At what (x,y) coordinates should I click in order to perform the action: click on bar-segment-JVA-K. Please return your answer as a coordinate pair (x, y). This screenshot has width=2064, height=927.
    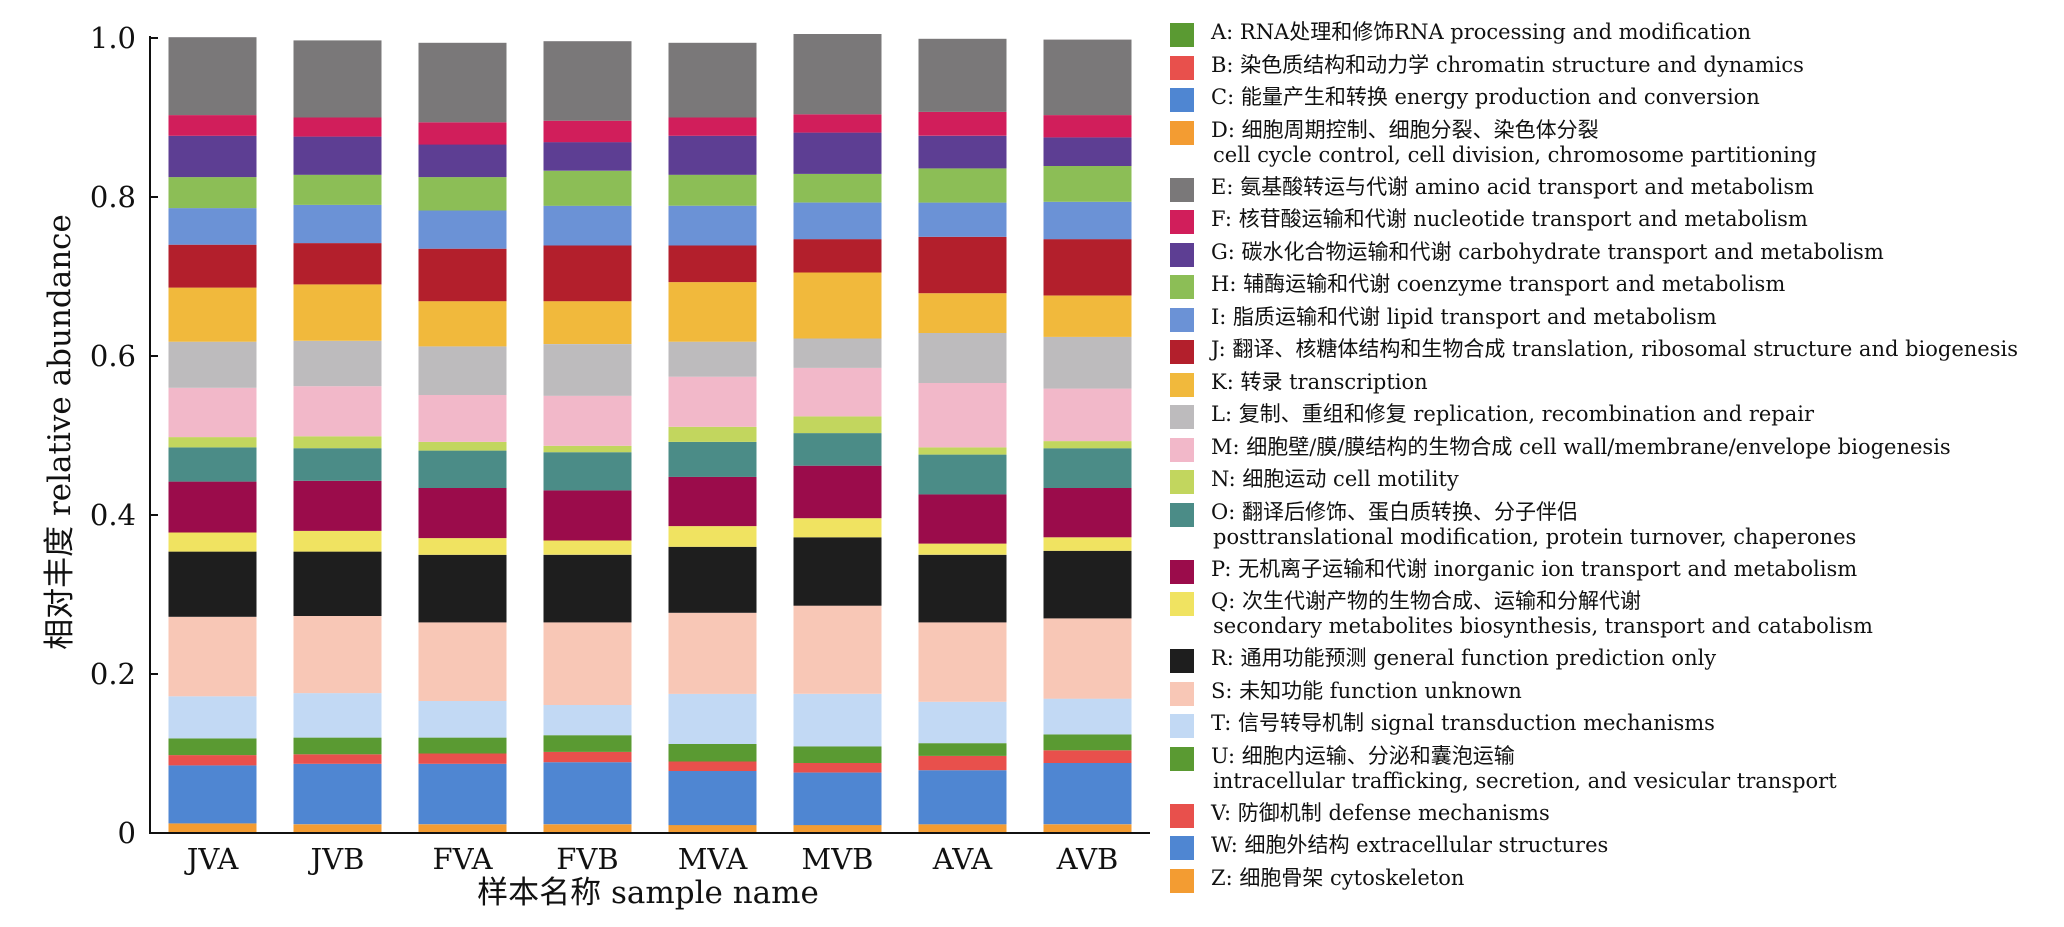
    Looking at the image, I should click on (212, 314).